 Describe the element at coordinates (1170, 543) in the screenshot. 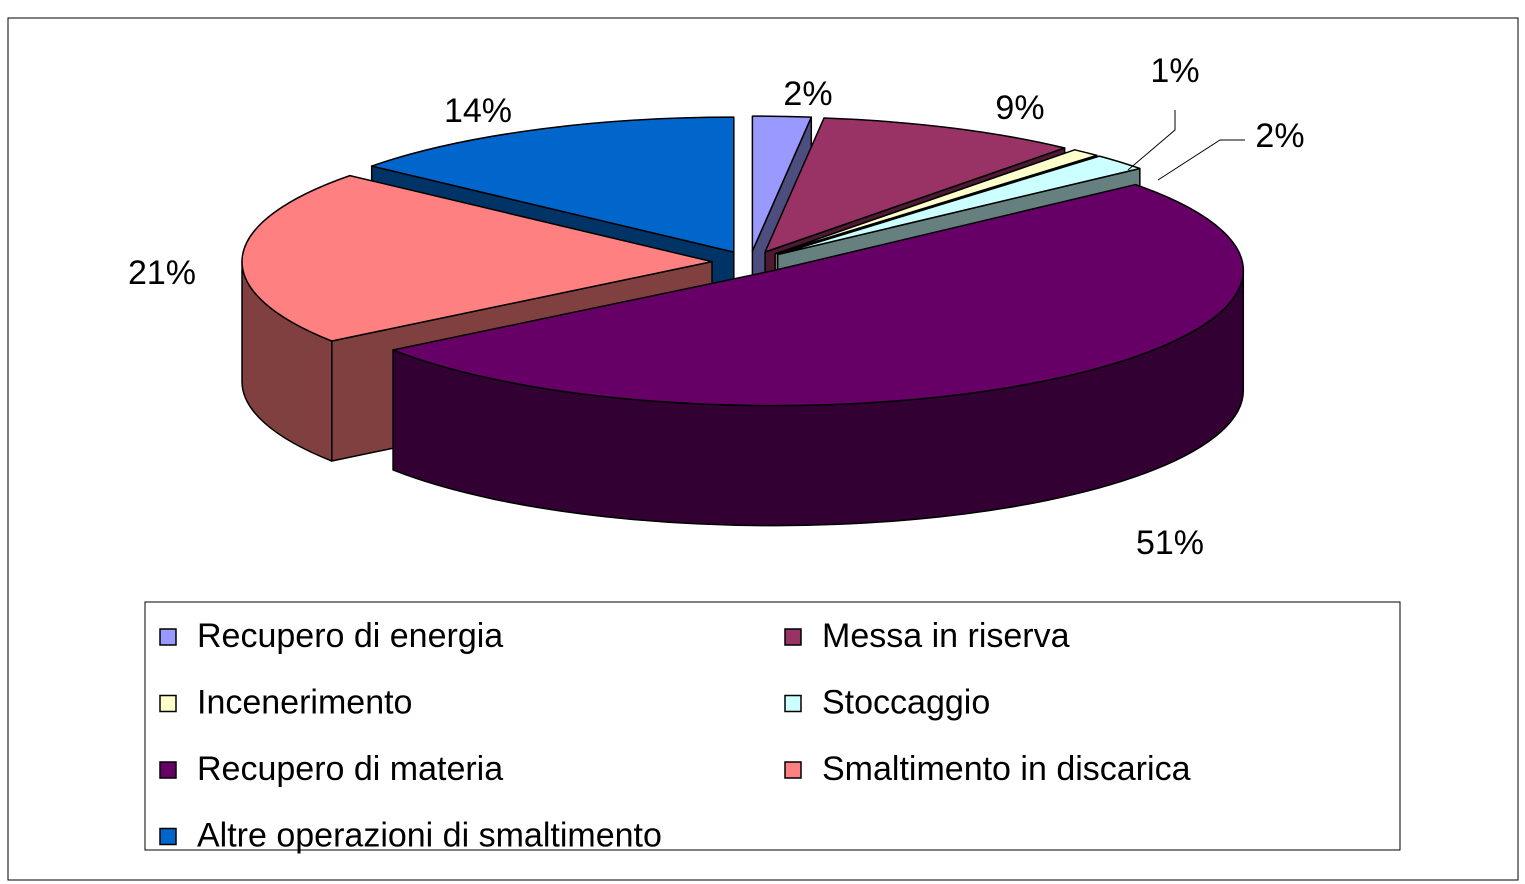

I see `data-label: 51%` at that location.